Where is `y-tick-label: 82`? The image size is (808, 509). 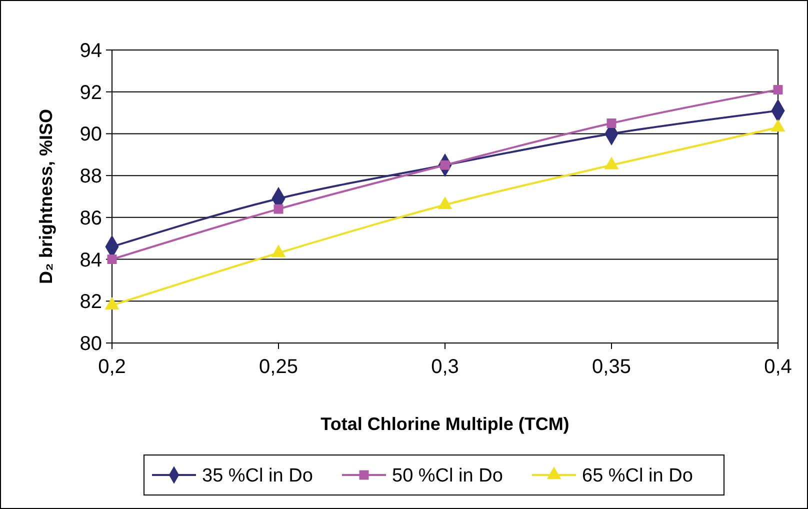
y-tick-label: 82 is located at coordinates (91, 302).